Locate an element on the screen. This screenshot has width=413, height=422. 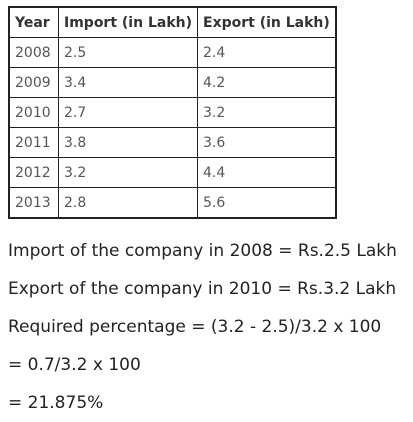
table-row: 2008 2.5 2.4 is located at coordinates (172, 52).